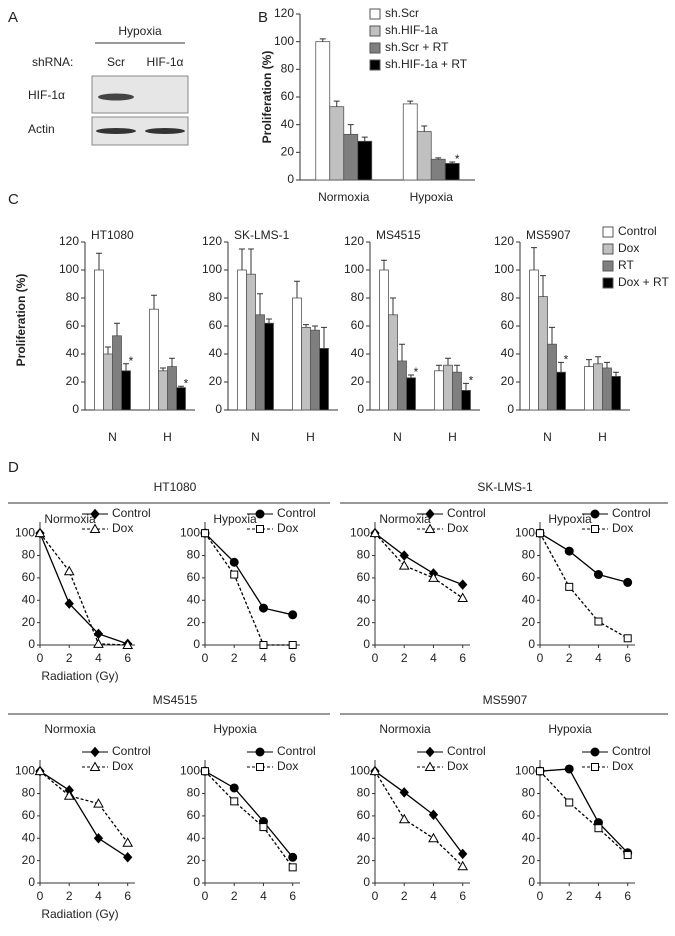  Describe the element at coordinates (602, 437) in the screenshot. I see `x-tick-label: H` at that location.